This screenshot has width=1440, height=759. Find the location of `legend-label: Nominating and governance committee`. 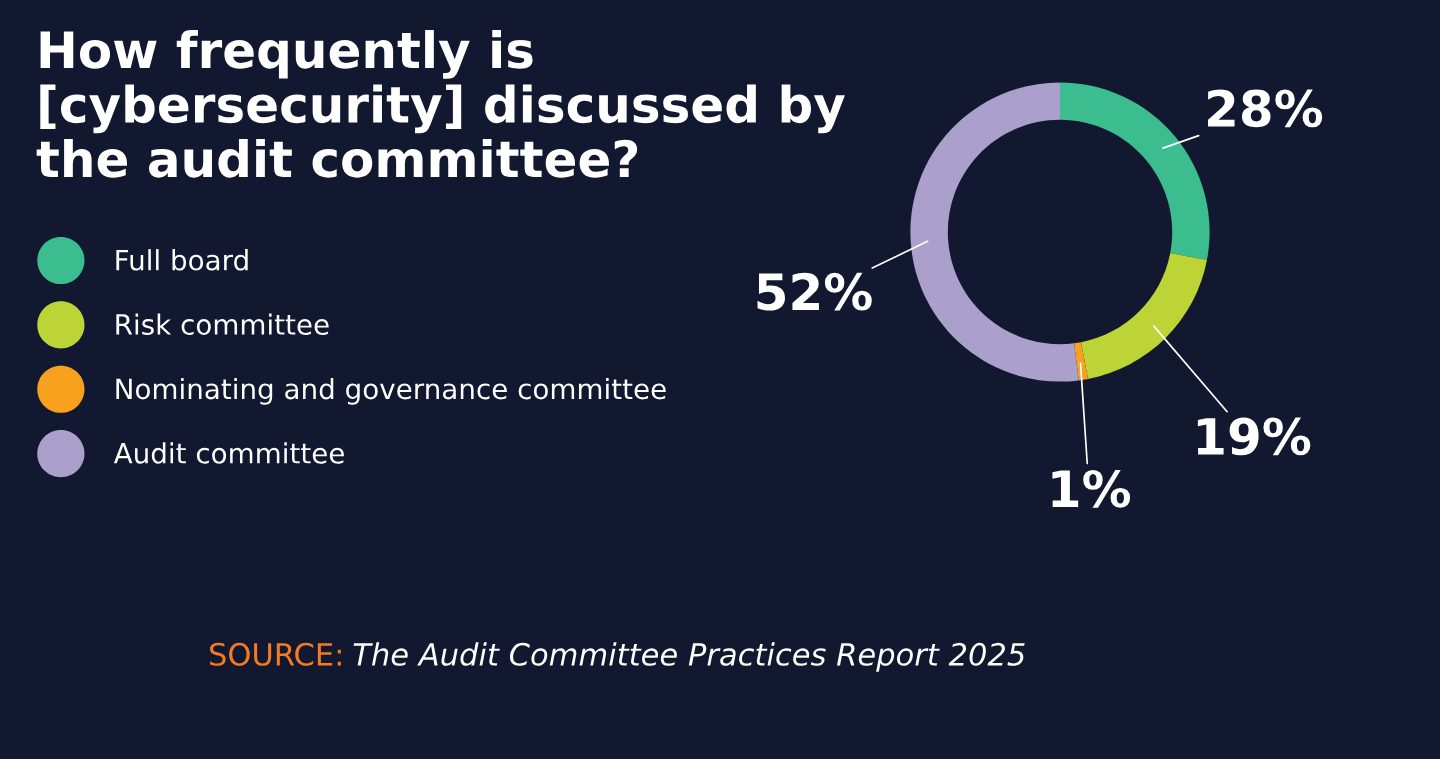

legend-label: Nominating and governance committee is located at coordinates (391, 391).